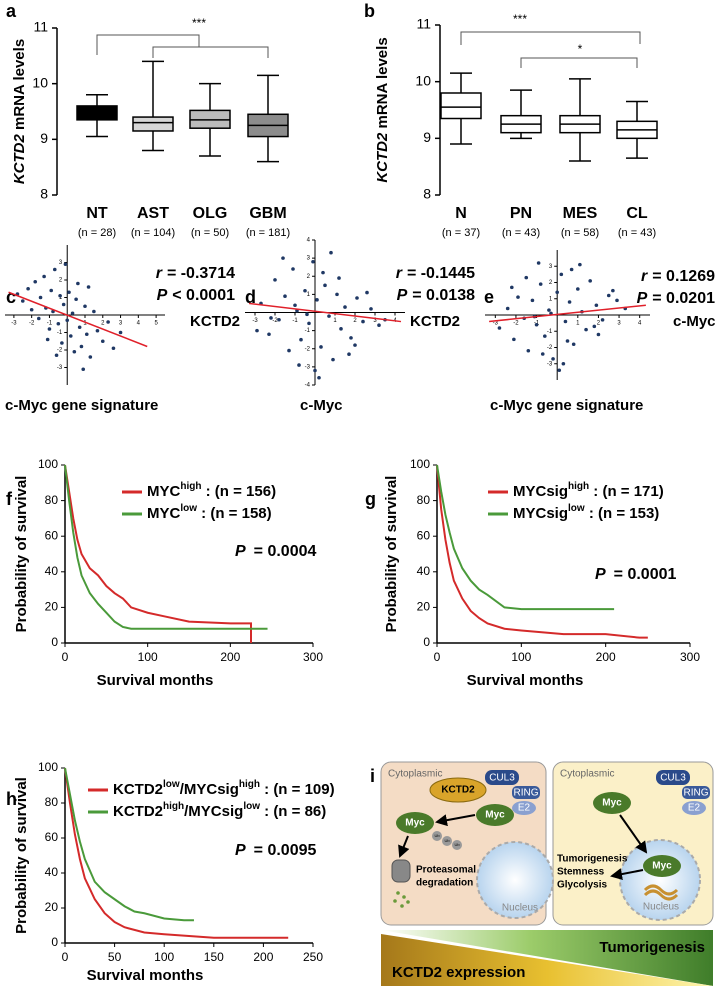 The image size is (720, 989). What do you see at coordinates (97, 213) in the screenshot?
I see `x-tick-label: NT` at bounding box center [97, 213].